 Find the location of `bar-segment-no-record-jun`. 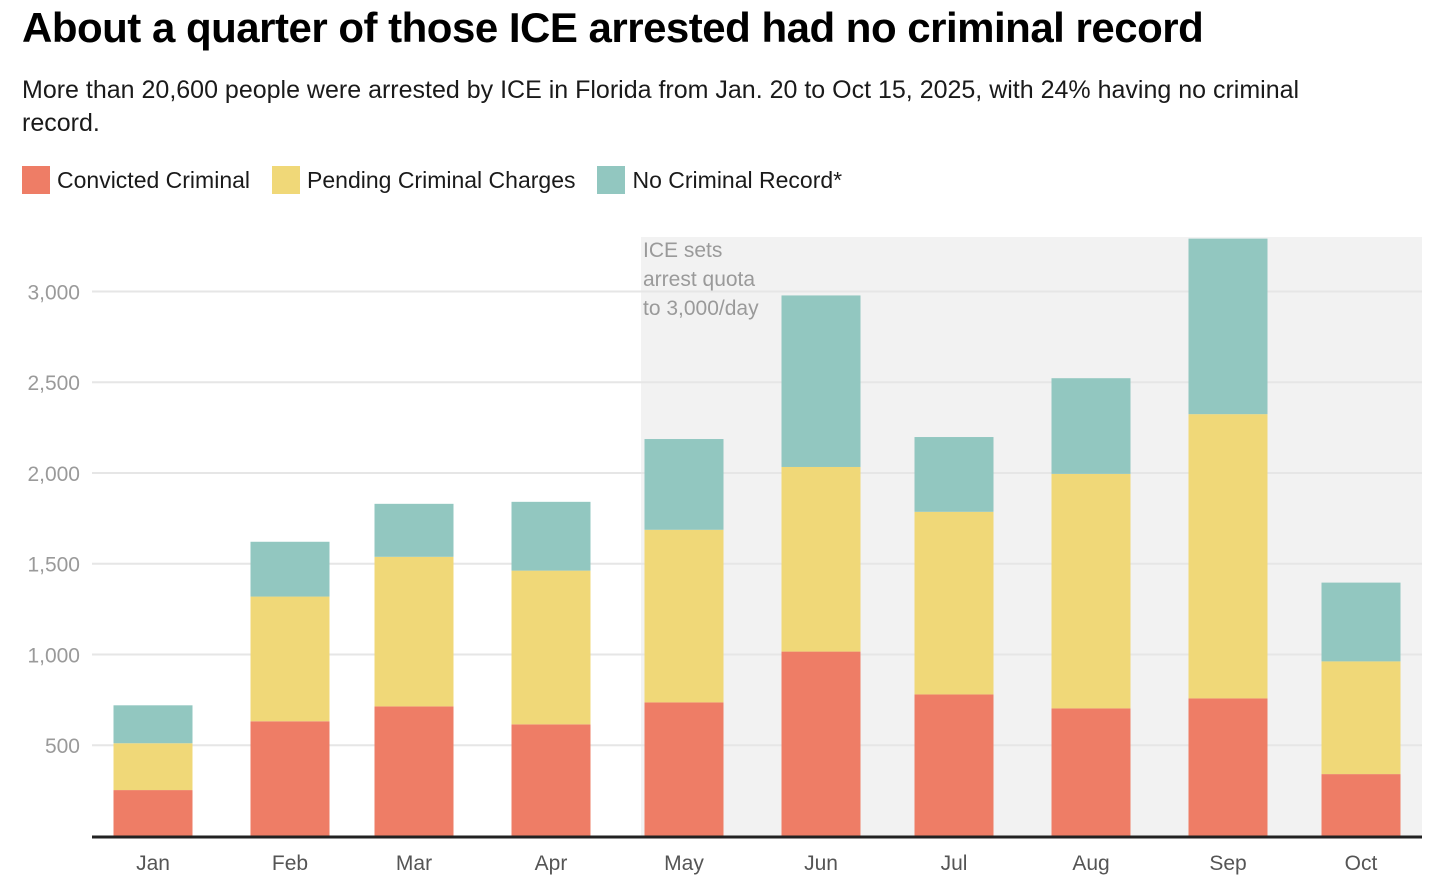

bar-segment-no-record-jun is located at coordinates (821, 381).